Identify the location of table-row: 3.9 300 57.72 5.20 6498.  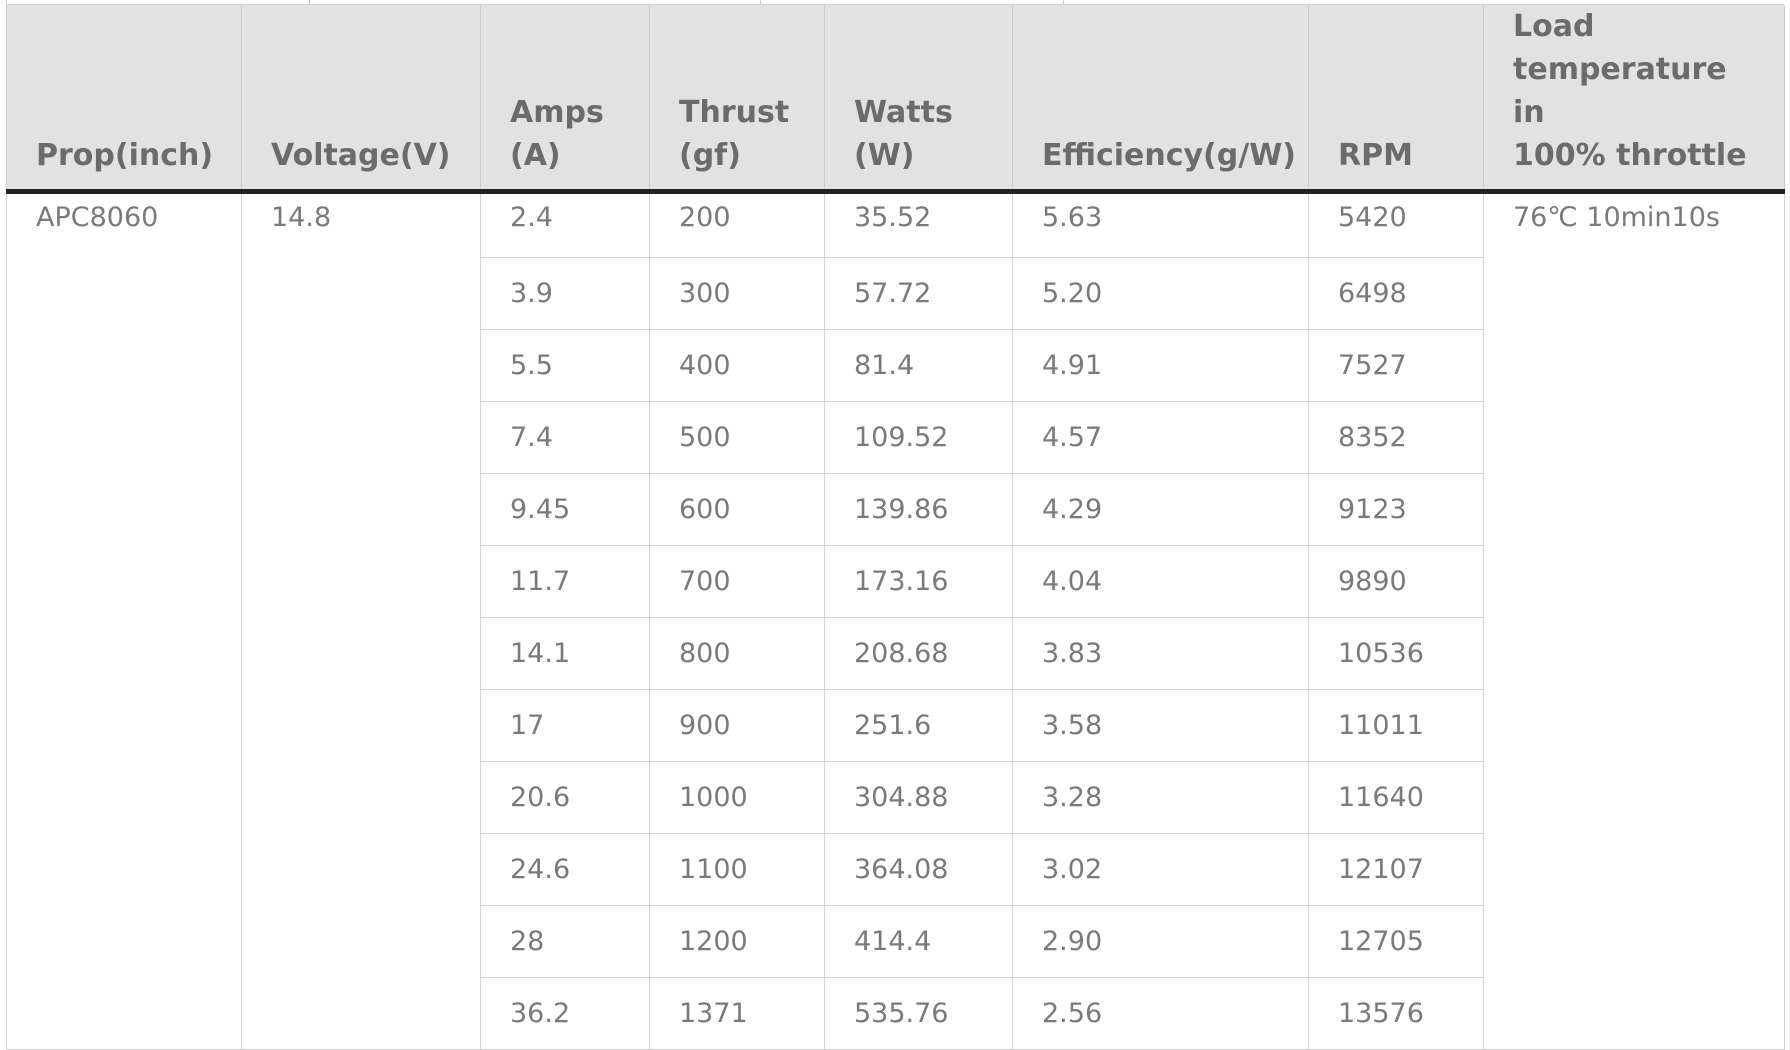
(896, 293).